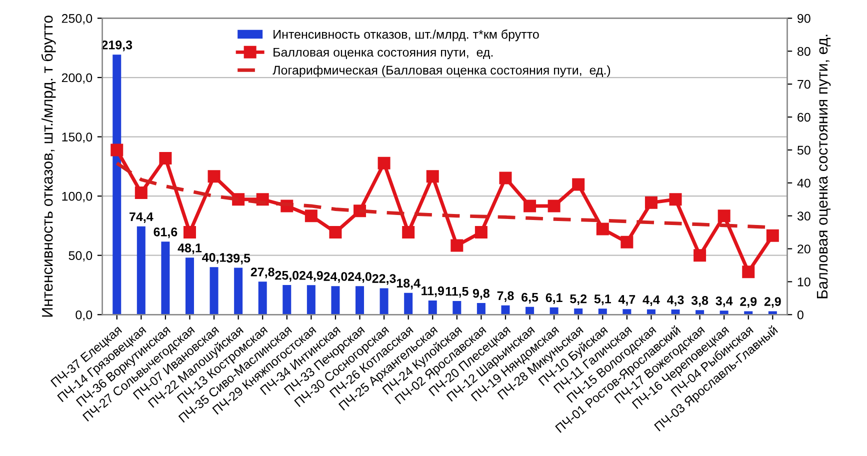  What do you see at coordinates (311, 276) in the screenshot?
I see `data-label: 24,9` at bounding box center [311, 276].